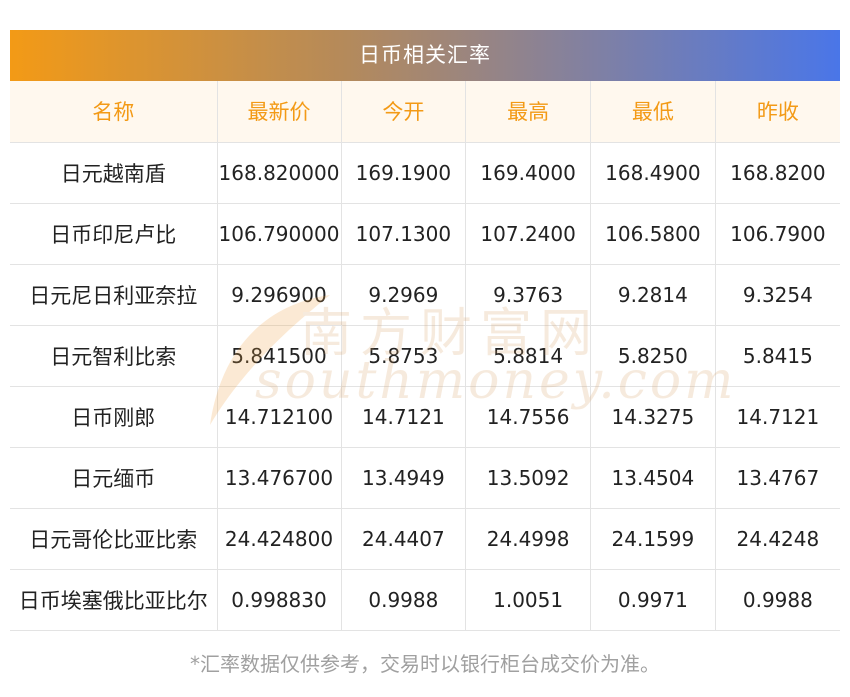 The width and height of the screenshot is (850, 697). I want to click on cell-name: 日元缅币, so click(114, 478).